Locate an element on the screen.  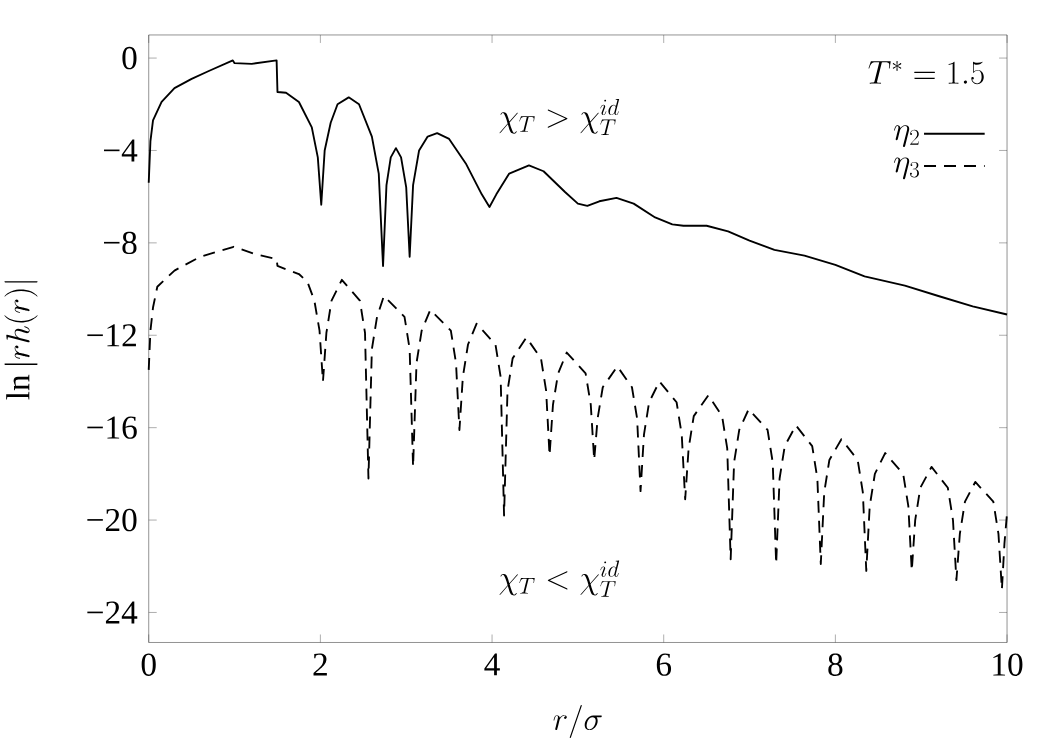
x-tick-label: 6 is located at coordinates (664, 664).